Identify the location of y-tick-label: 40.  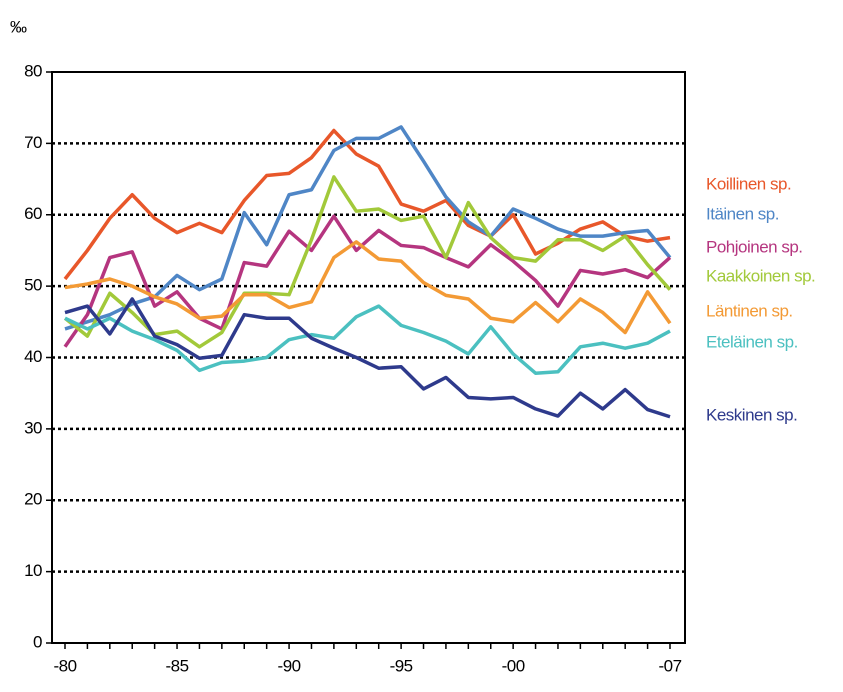
(33, 356).